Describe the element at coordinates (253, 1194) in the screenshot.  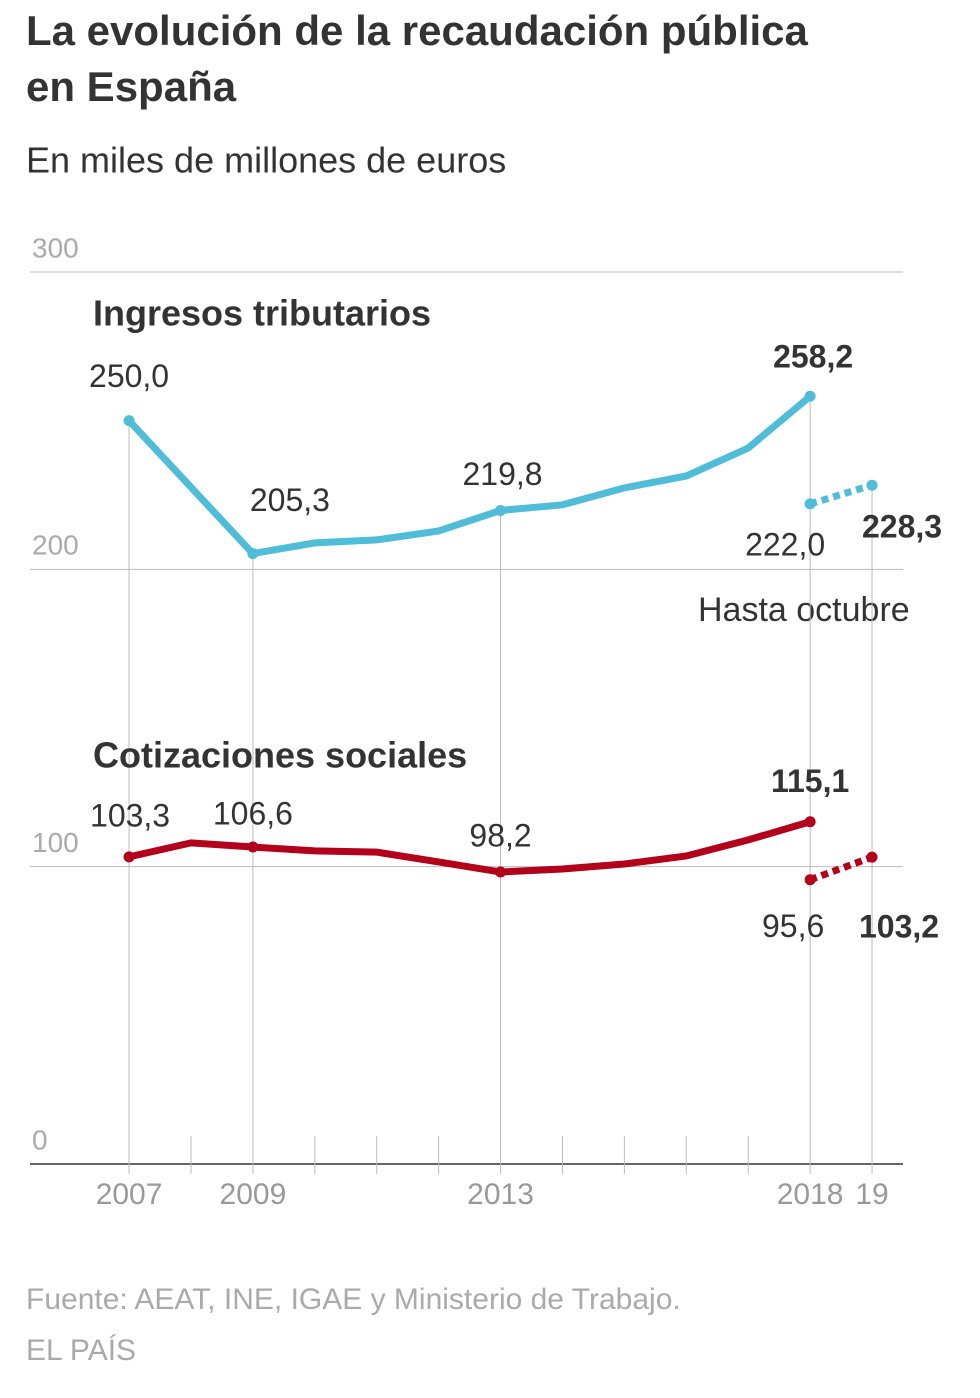
I see `x-tick-label: 2009` at that location.